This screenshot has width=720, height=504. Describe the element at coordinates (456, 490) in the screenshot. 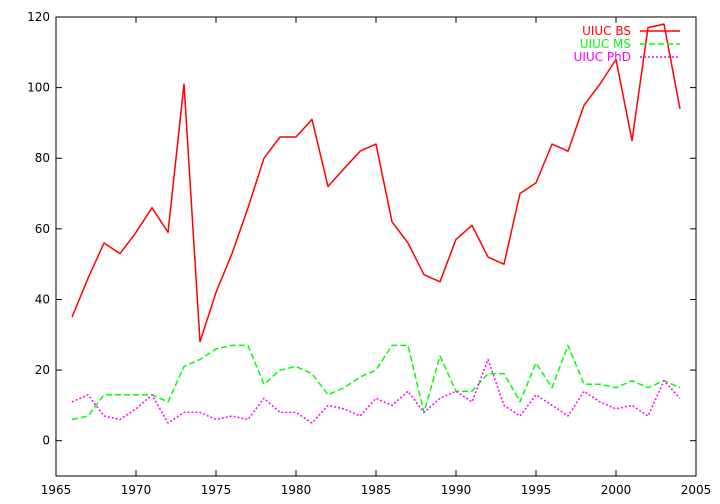

I see `x-tick-label: 1990` at that location.